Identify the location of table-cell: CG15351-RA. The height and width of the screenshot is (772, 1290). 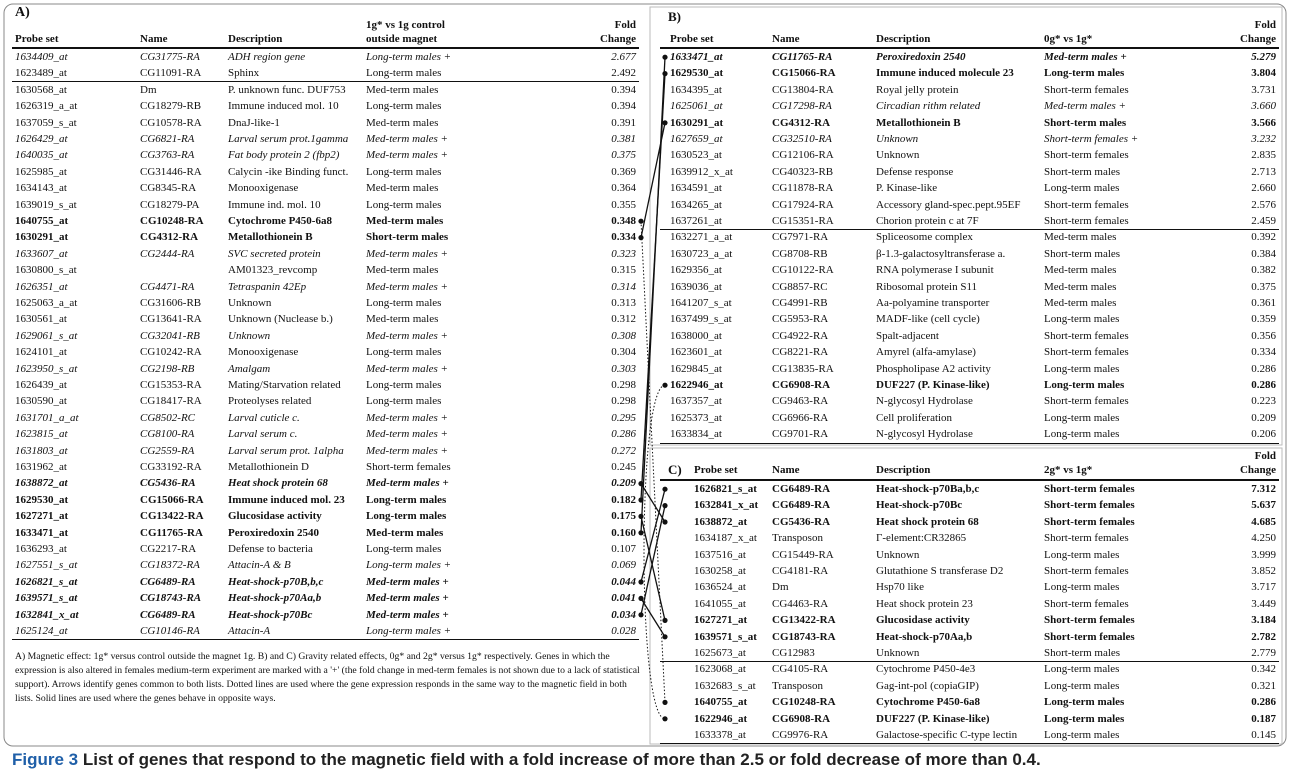
(803, 221).